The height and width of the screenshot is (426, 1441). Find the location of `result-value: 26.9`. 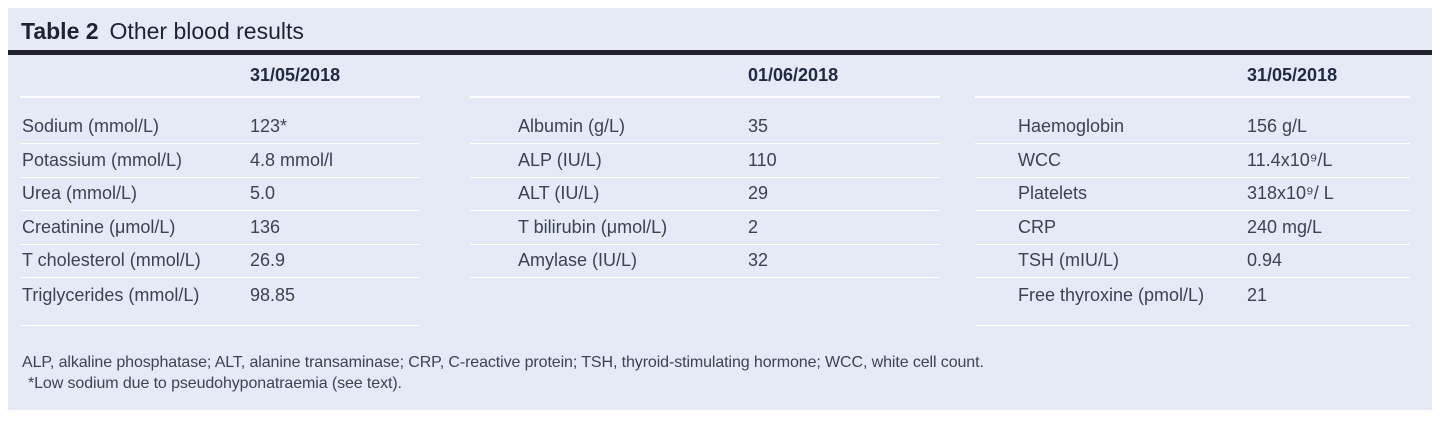

result-value: 26.9 is located at coordinates (268, 260).